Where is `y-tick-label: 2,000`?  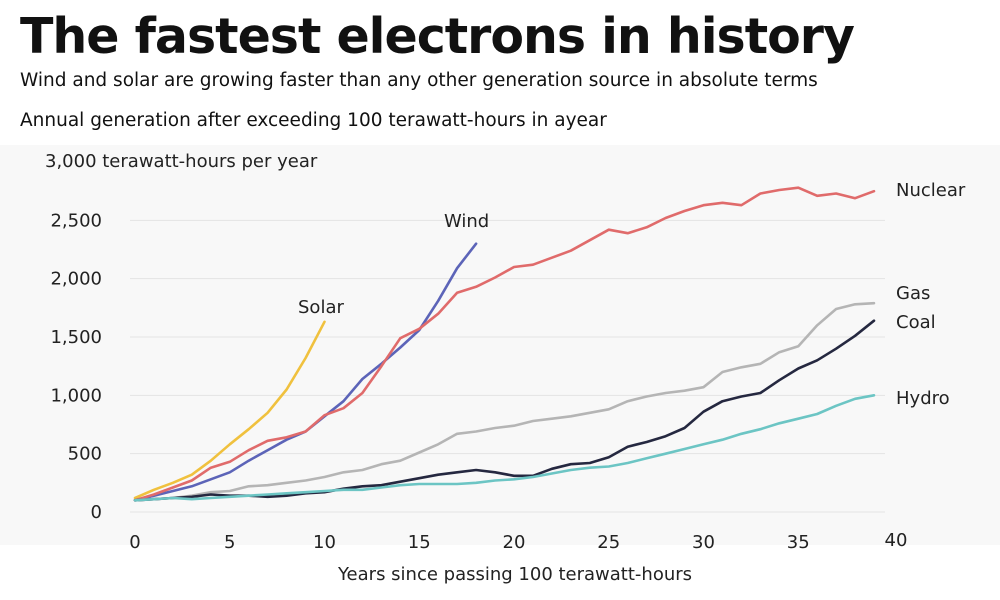
y-tick-label: 2,000 is located at coordinates (76, 279).